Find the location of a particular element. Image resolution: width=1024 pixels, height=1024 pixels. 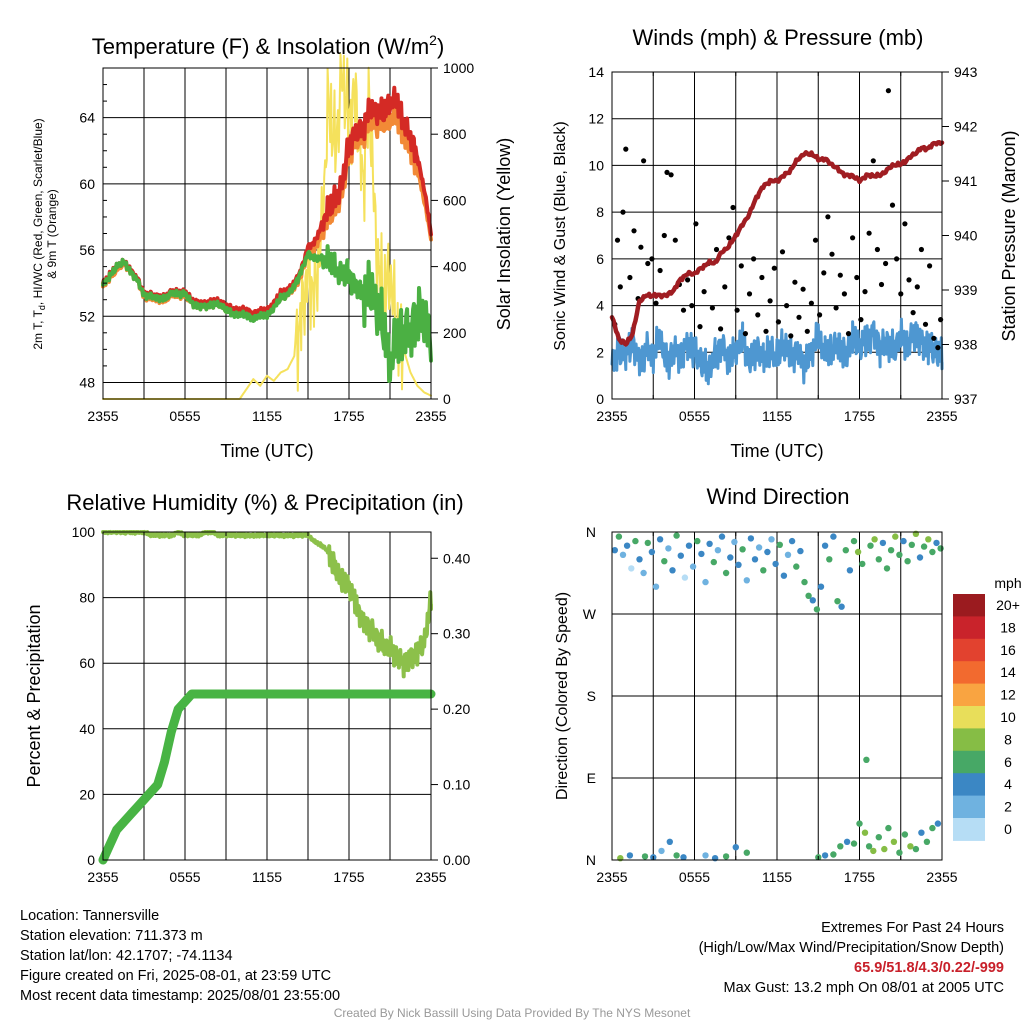

winds-ylabel-right: Station Pressure (Maroon) is located at coordinates (1009, 235).